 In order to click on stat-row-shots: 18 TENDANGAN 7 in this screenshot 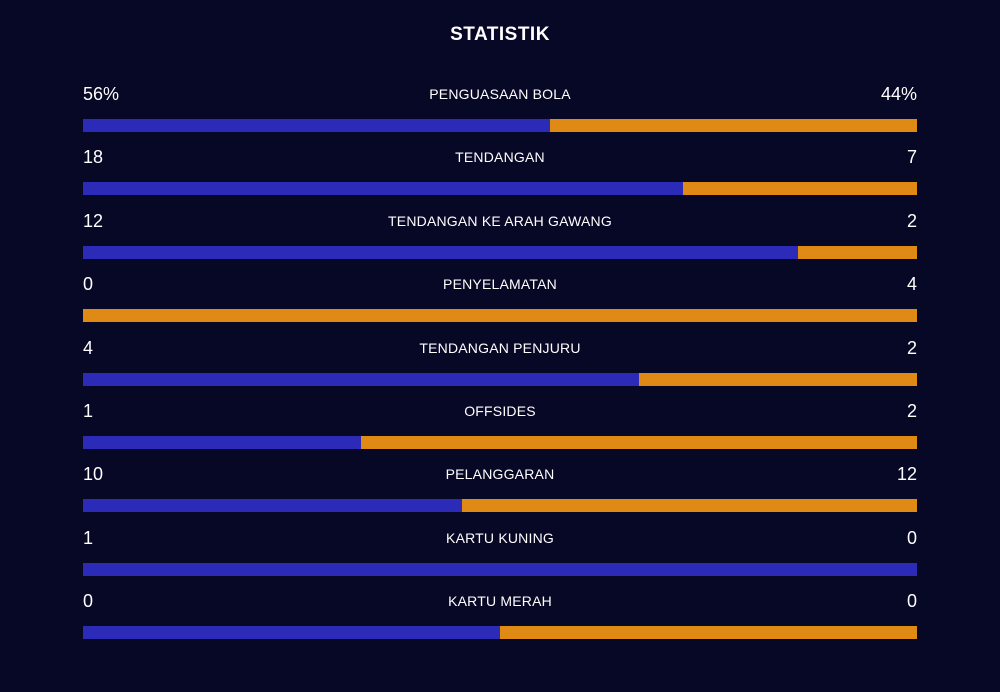, I will do `click(500, 174)`.